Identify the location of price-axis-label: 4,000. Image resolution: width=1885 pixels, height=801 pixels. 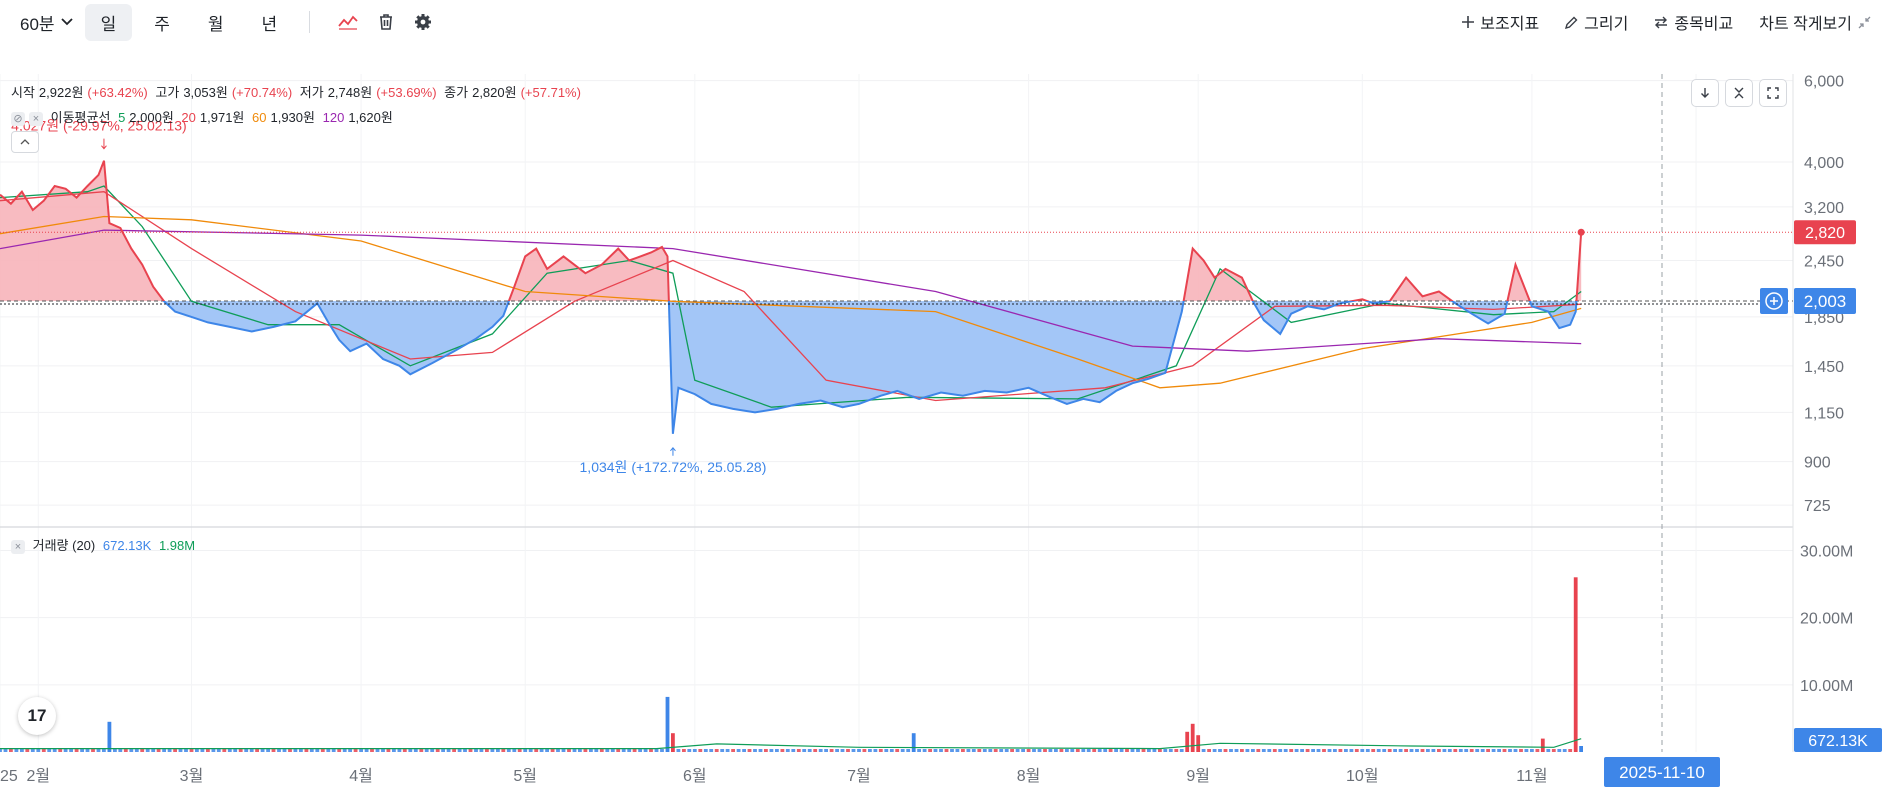
(1824, 163).